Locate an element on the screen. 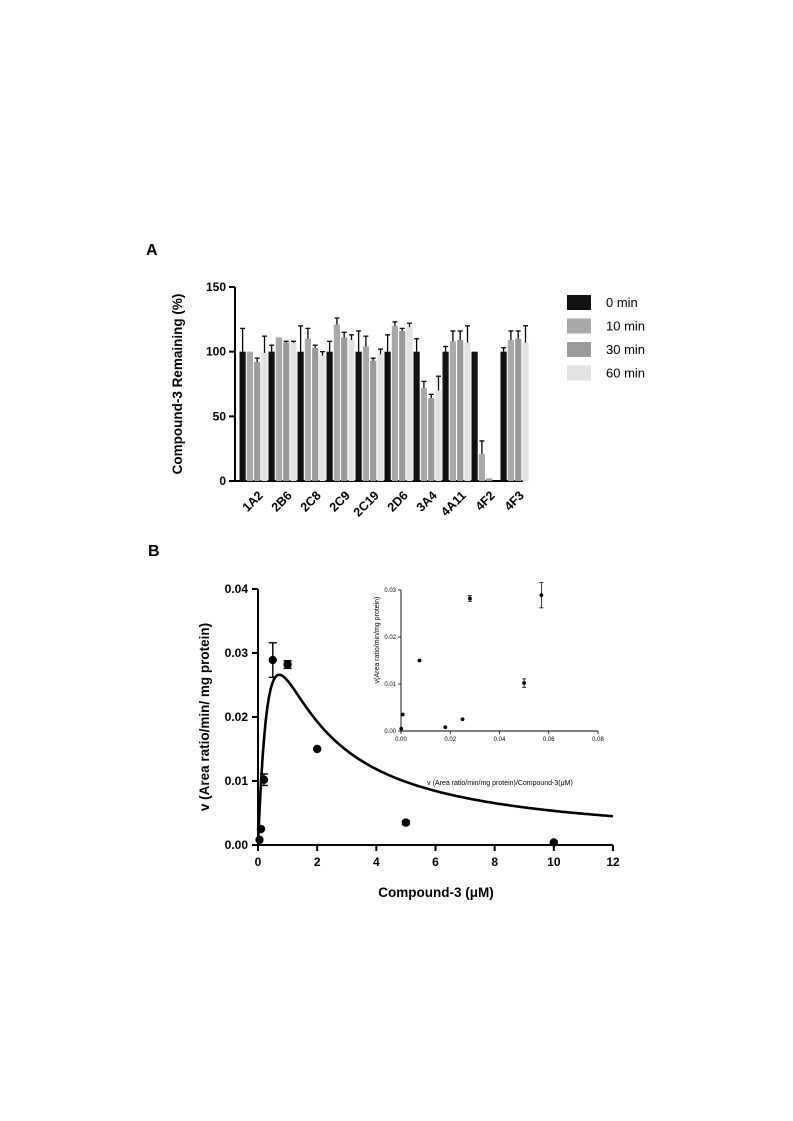 Image resolution: width=793 pixels, height=1121 pixels. panel-label-b: B is located at coordinates (154, 551).